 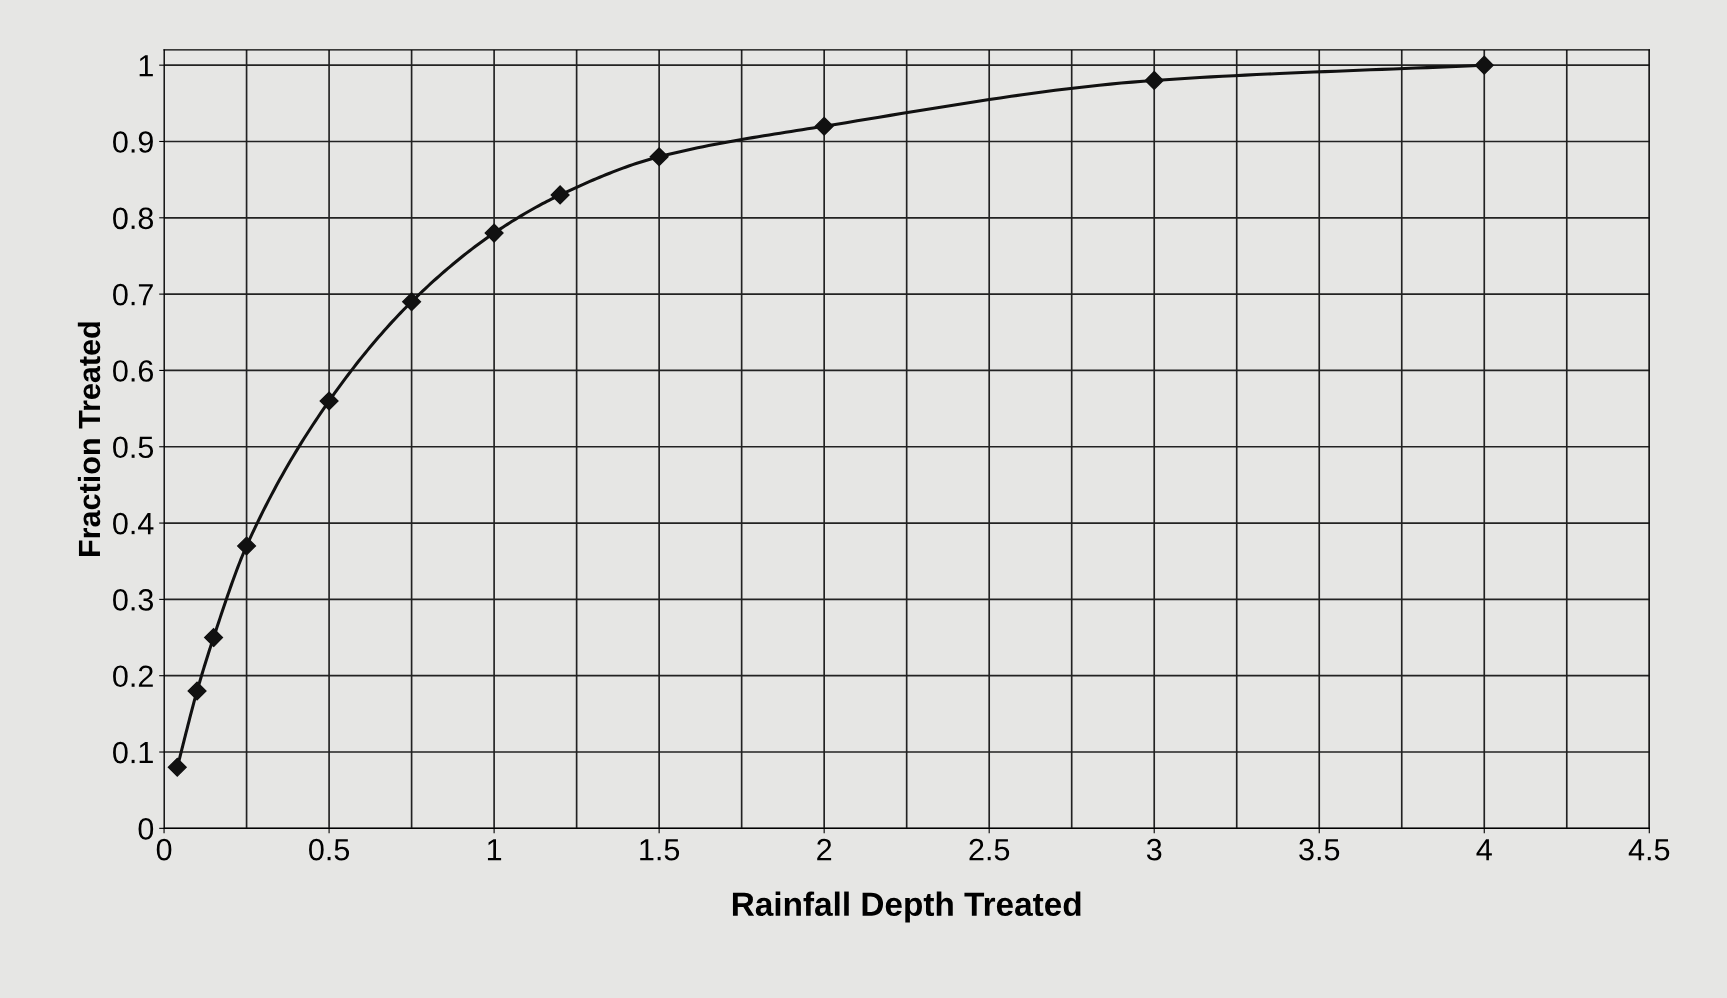 I want to click on y-tick-label: 1, so click(x=146, y=66).